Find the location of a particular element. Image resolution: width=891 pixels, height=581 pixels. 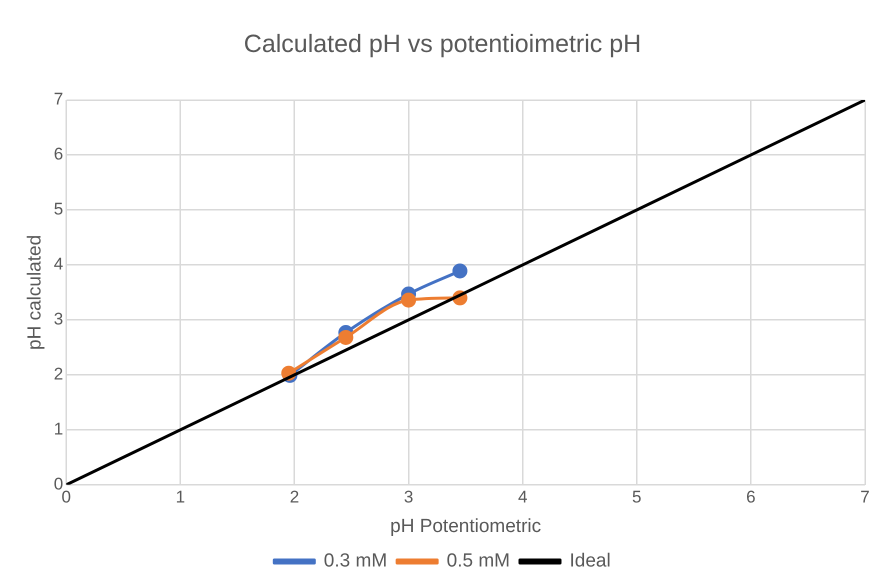

x-tick-label: 2 is located at coordinates (295, 497).